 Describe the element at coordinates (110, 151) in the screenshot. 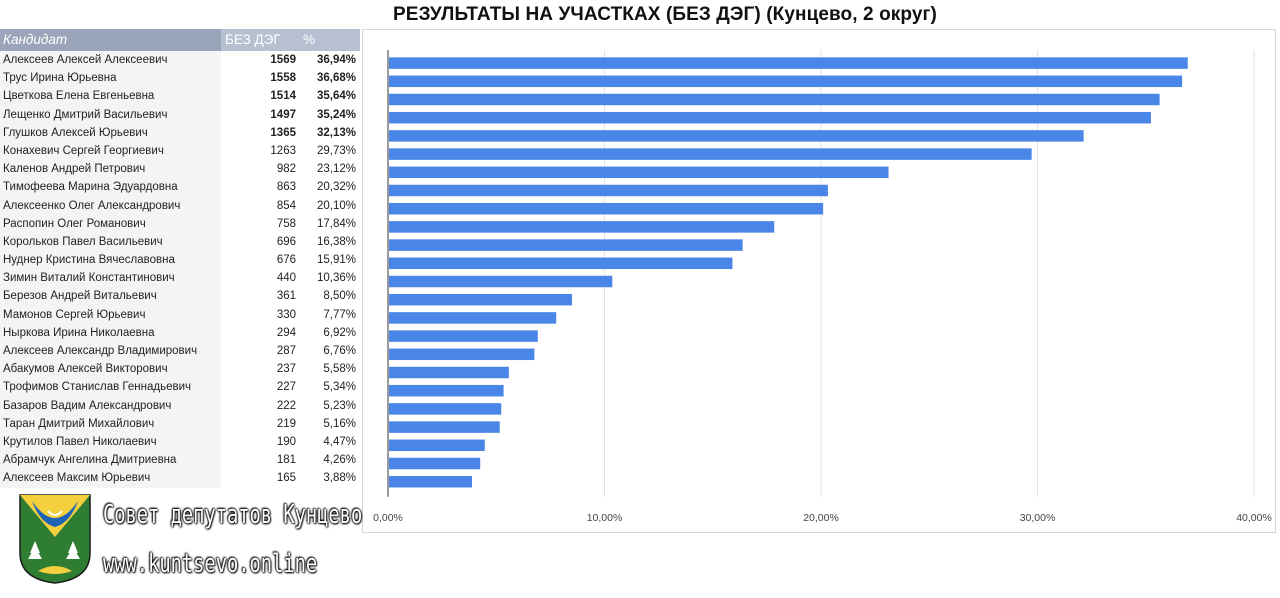

I see `candidate-name: Конахевич Сергей Георгиевич` at that location.